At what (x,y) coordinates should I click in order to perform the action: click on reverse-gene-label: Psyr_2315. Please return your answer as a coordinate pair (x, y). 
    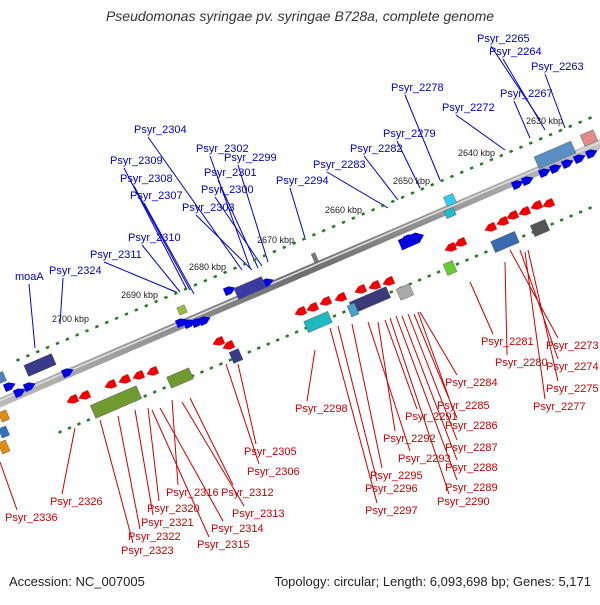
    Looking at the image, I should click on (223, 545).